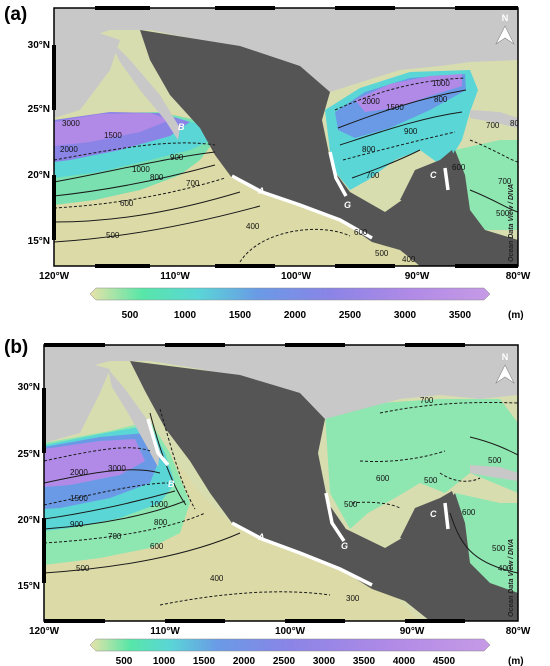  What do you see at coordinates (158, 442) in the screenshot?
I see `survey-track-baja-b` at bounding box center [158, 442].